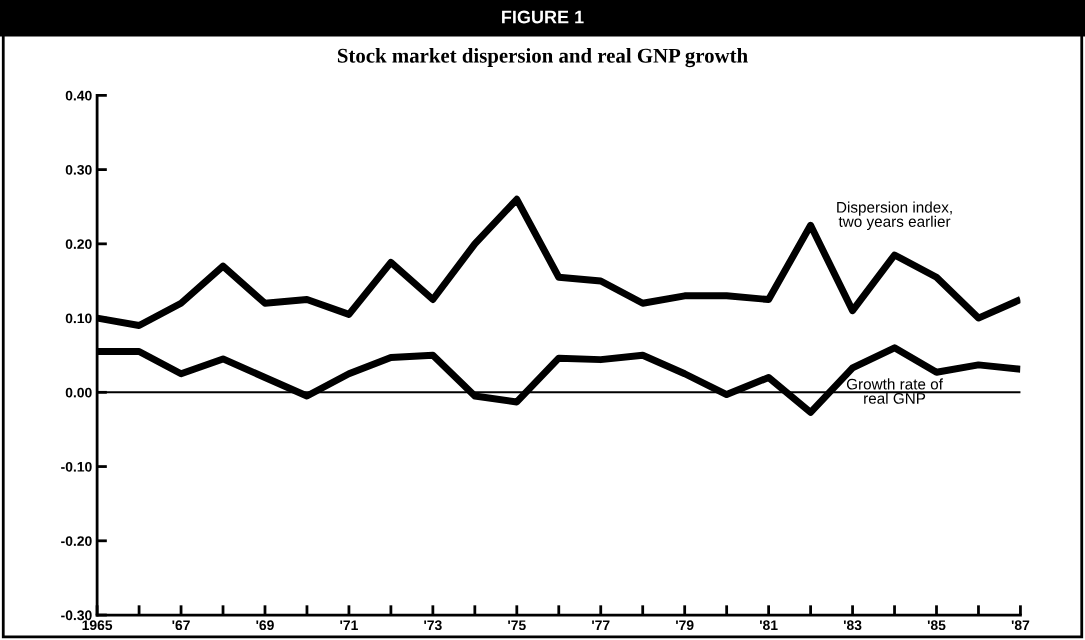 The width and height of the screenshot is (1085, 640). I want to click on chart-title: FIGURE 1, so click(543, 17).